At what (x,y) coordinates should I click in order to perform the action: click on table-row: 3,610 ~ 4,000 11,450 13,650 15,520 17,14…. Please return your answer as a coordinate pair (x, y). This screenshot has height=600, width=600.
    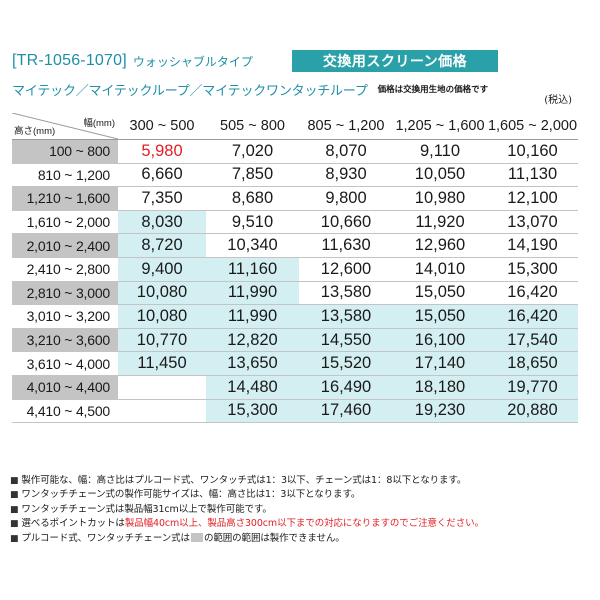
    Looking at the image, I should click on (295, 363).